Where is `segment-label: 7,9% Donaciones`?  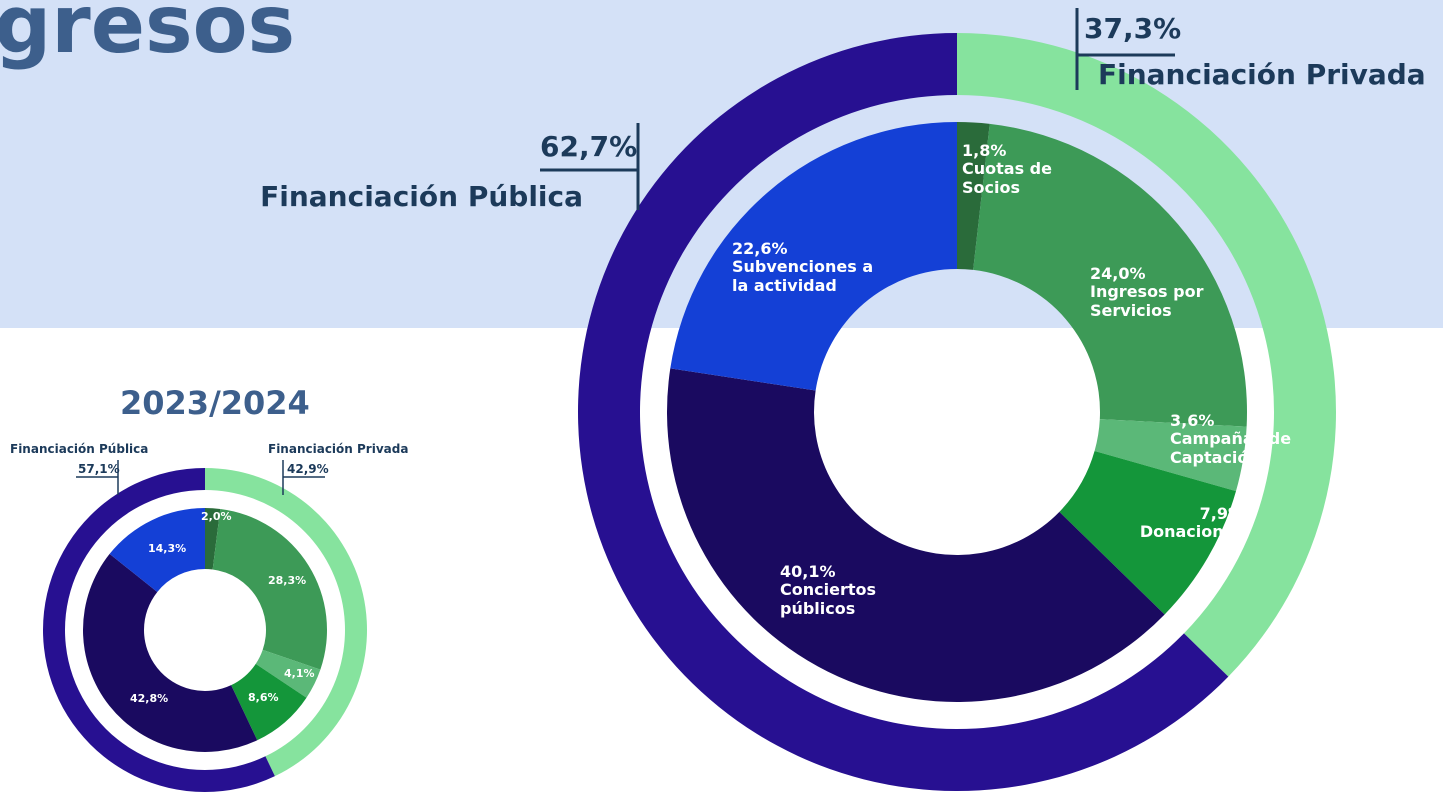
segment-label: 7,9% Donaciones is located at coordinates (1169, 523).